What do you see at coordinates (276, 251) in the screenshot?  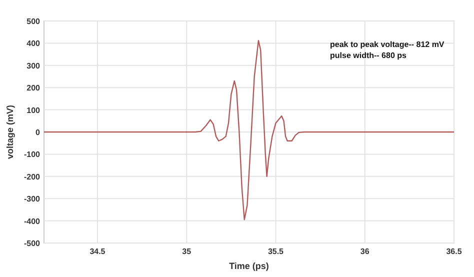 I see `x-tick-label: 35.5` at bounding box center [276, 251].